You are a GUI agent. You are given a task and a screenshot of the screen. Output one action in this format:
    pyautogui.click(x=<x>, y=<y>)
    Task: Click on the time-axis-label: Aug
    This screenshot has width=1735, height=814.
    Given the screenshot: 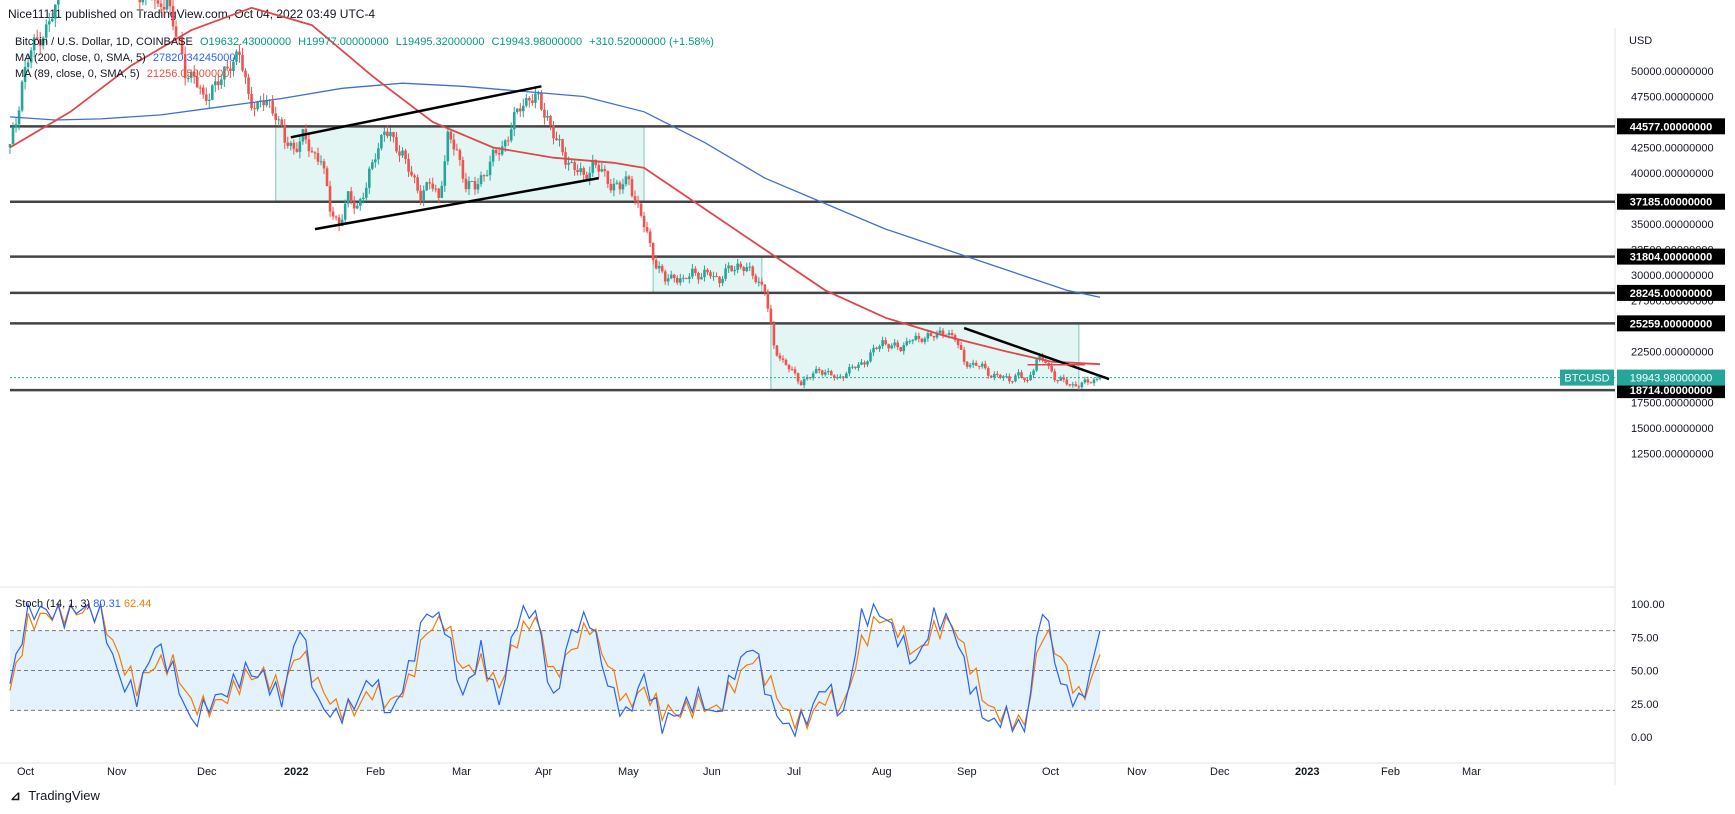 What is the action you would take?
    pyautogui.click(x=882, y=772)
    